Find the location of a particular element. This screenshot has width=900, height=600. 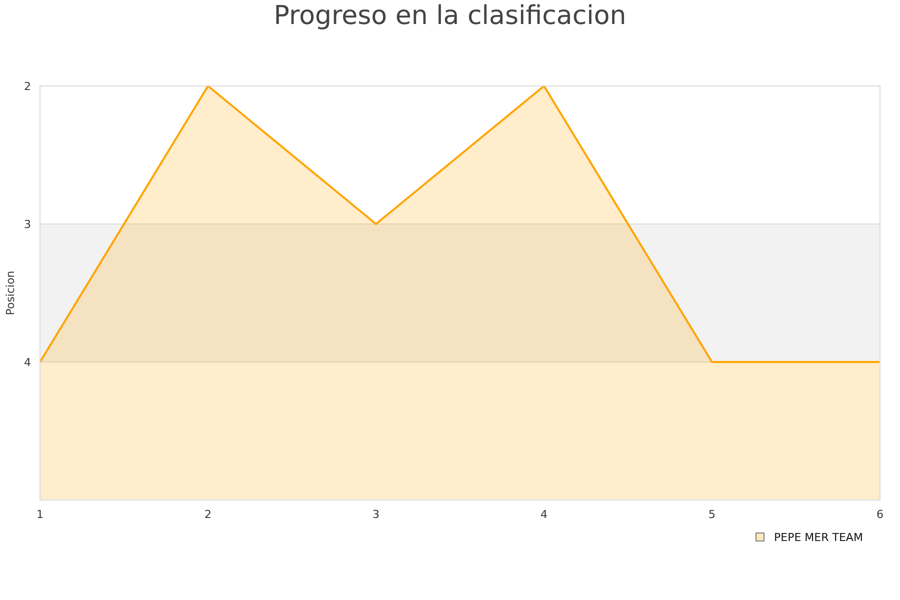

chart-title: Progreso en la clasificacion is located at coordinates (450, 16).